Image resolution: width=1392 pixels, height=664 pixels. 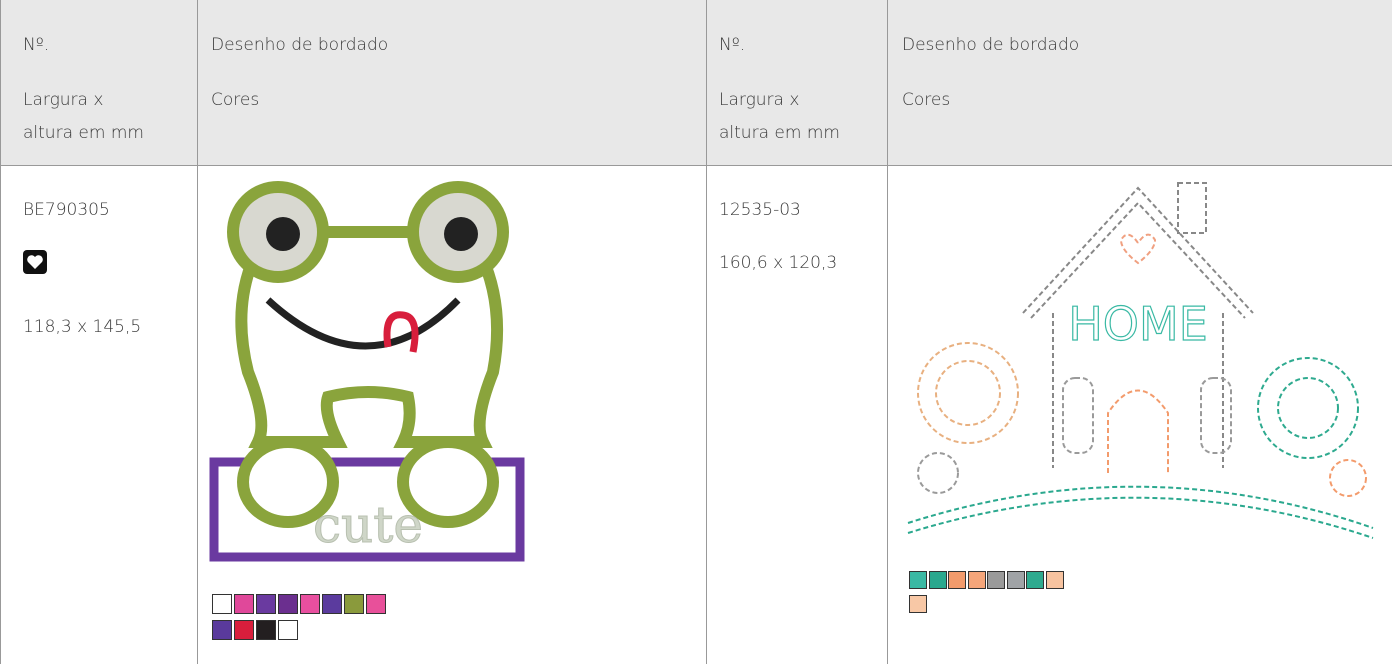 I want to click on design-size: 160,6 x 120,3, so click(x=778, y=263).